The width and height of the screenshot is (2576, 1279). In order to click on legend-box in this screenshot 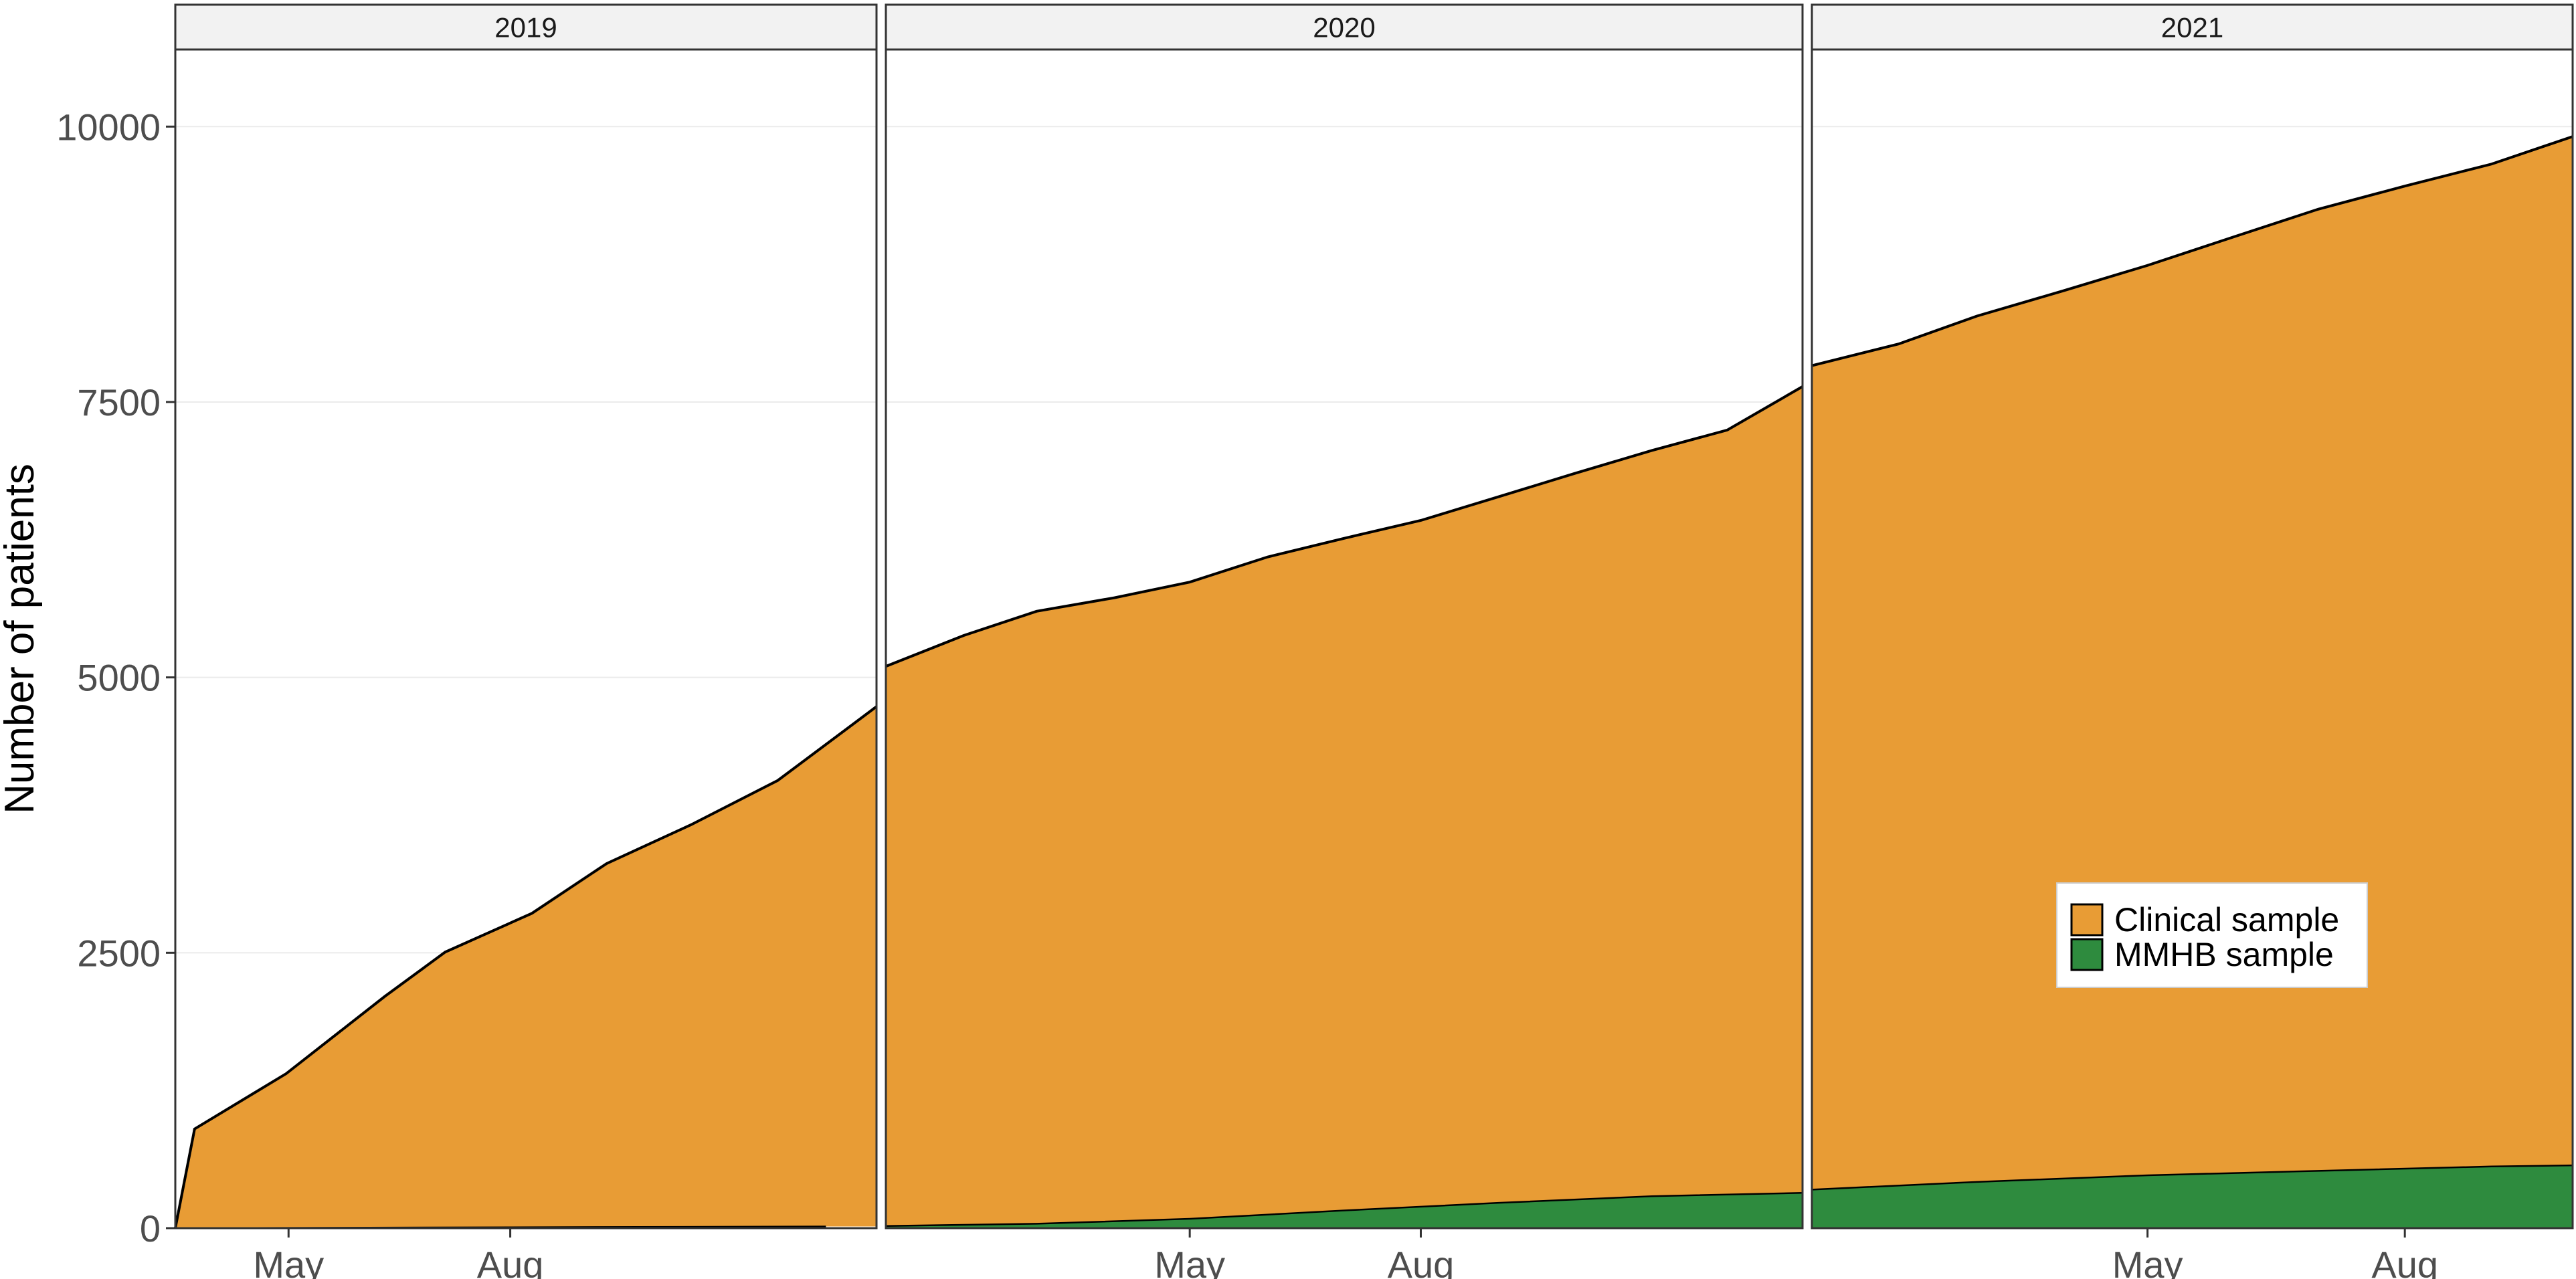, I will do `click(2212, 935)`.